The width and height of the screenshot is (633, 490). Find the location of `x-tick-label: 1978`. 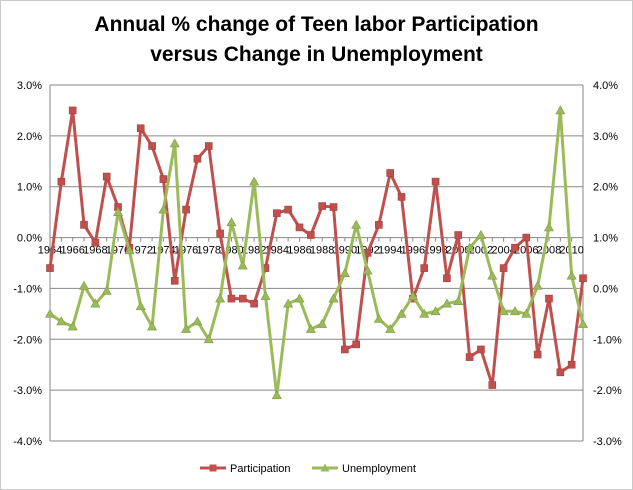

x-tick-label: 1978 is located at coordinates (209, 251).